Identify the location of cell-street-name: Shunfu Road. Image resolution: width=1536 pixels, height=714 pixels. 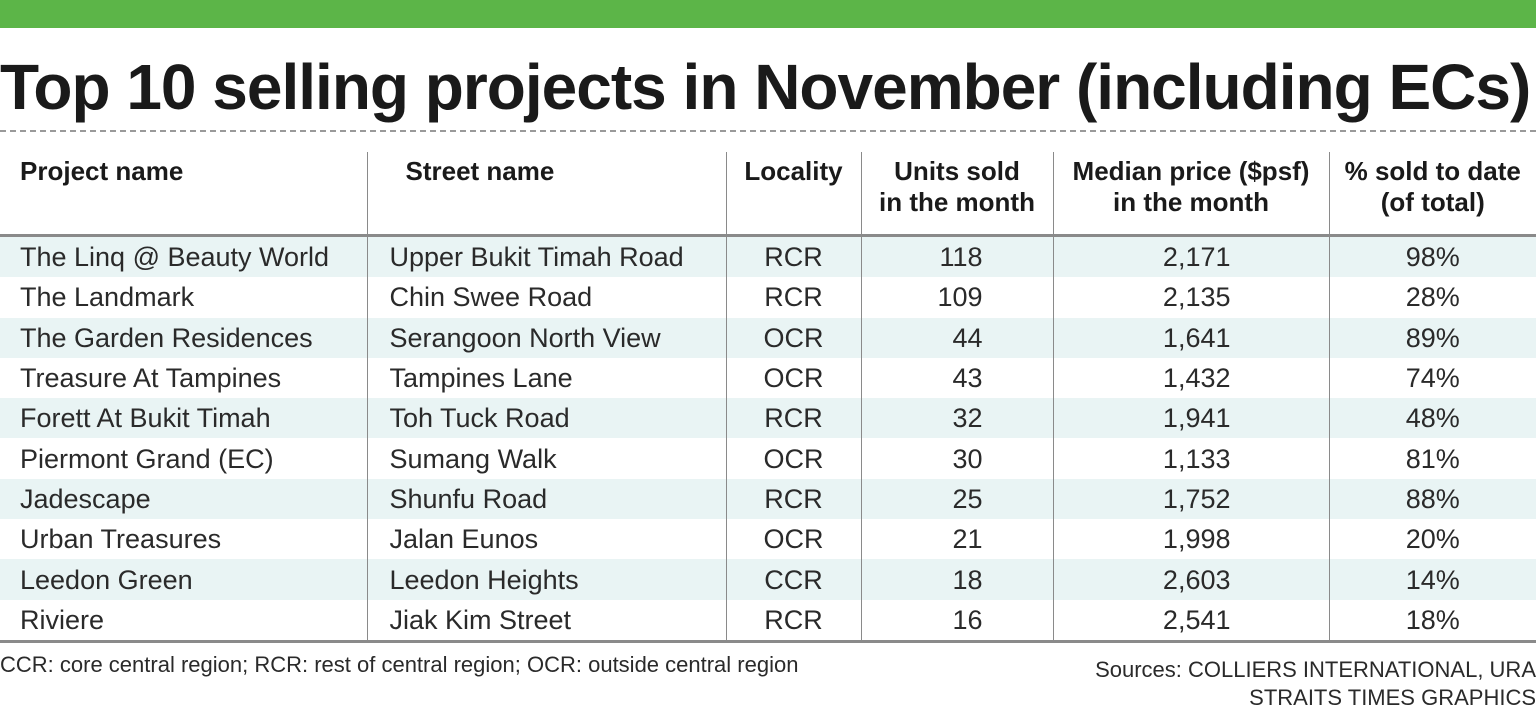
(546, 499).